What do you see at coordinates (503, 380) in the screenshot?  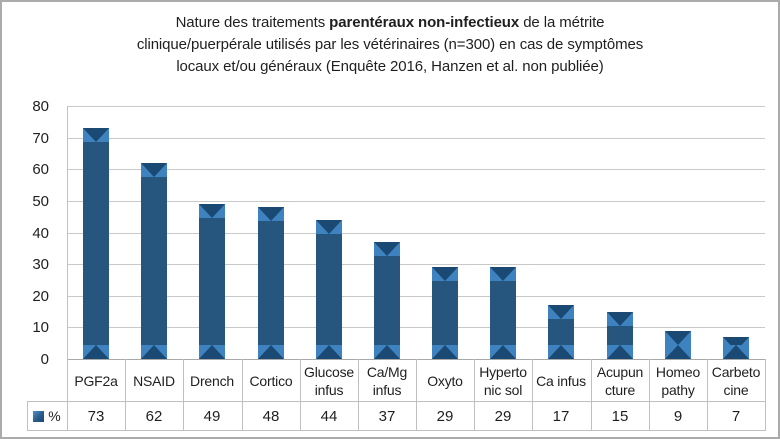 I see `category-label: Hyperto nic sol` at bounding box center [503, 380].